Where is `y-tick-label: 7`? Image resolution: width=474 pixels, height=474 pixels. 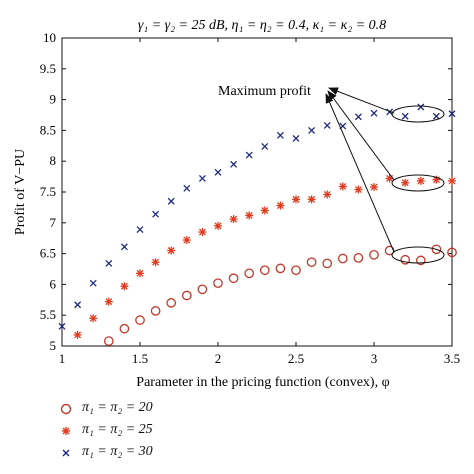
y-tick-label: 7 is located at coordinates (53, 222).